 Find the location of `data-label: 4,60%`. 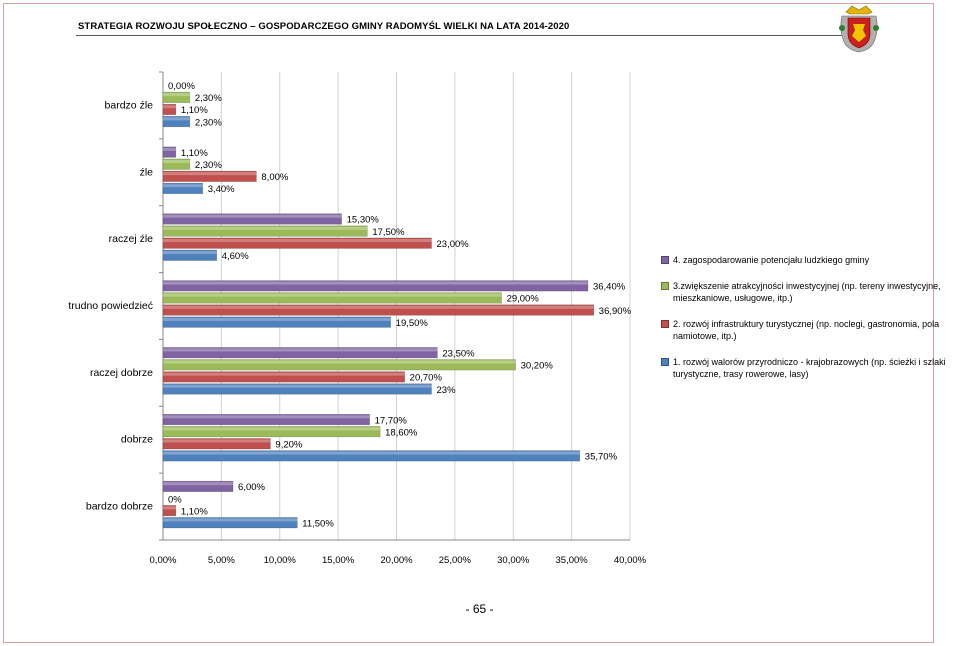

data-label: 4,60% is located at coordinates (235, 256).